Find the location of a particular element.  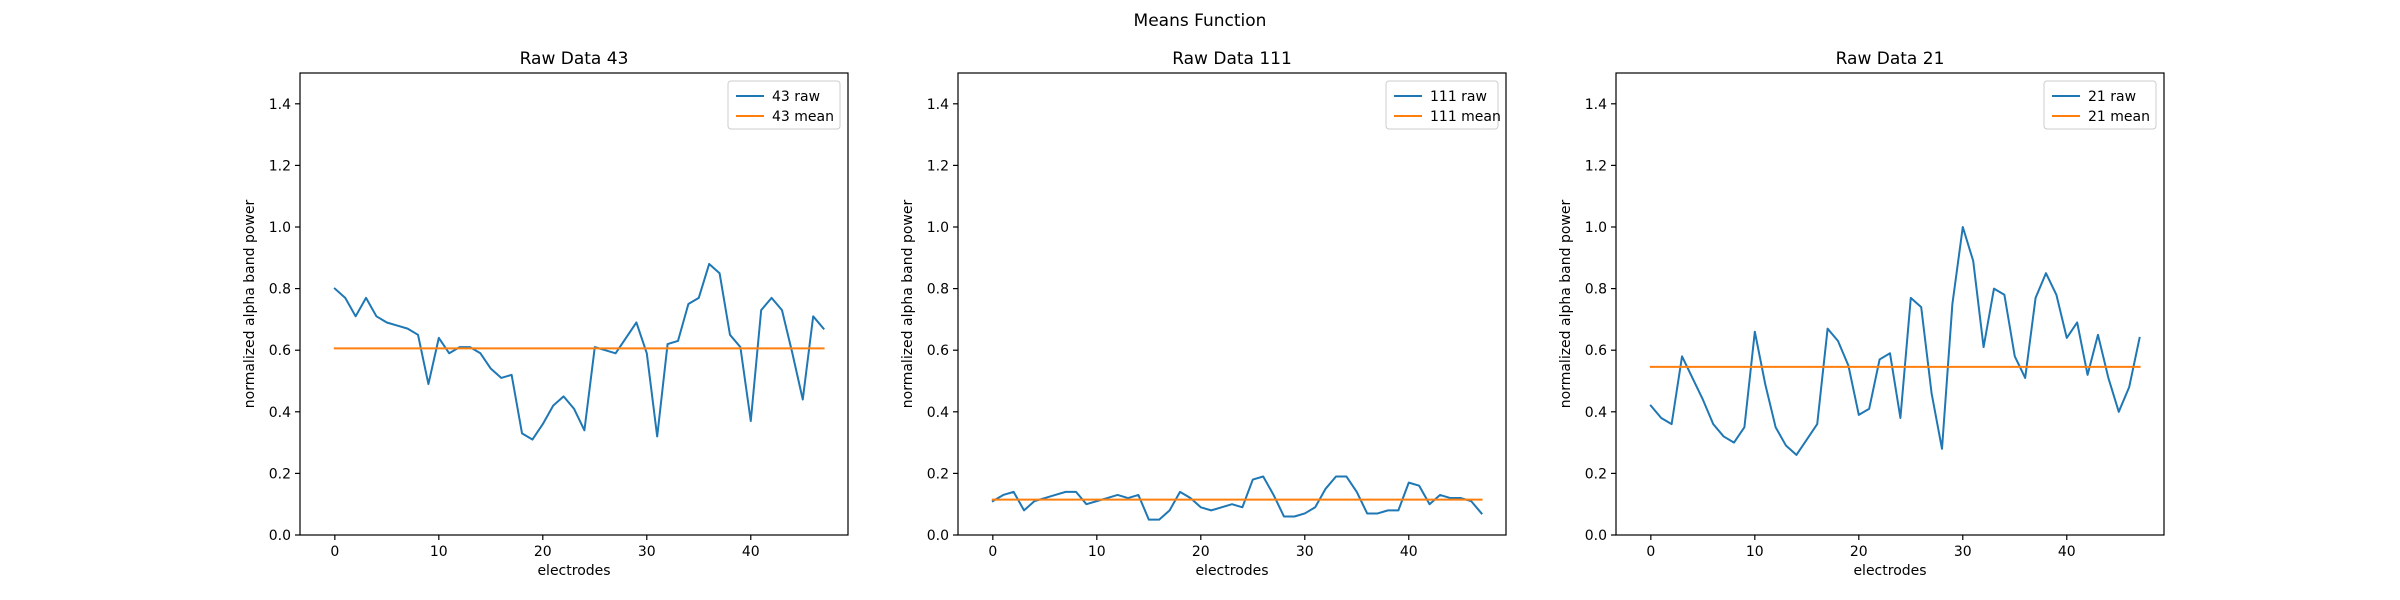

subplot-title: Raw Data 43 is located at coordinates (574, 59).